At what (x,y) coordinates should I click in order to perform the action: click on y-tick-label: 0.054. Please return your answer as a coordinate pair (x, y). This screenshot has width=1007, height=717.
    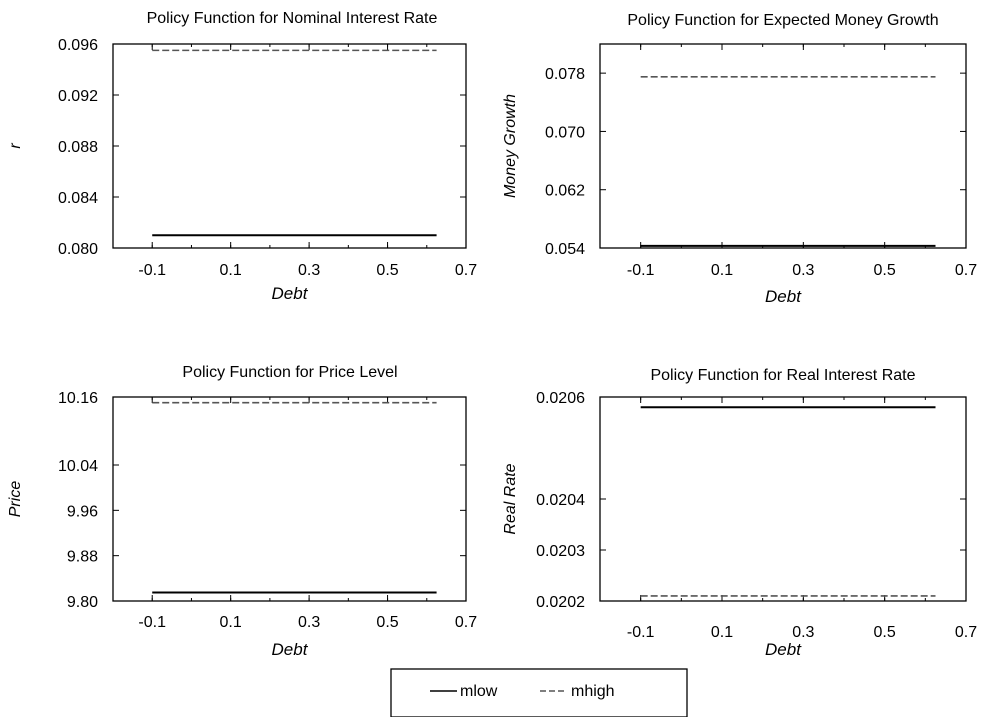
    Looking at the image, I should click on (565, 249).